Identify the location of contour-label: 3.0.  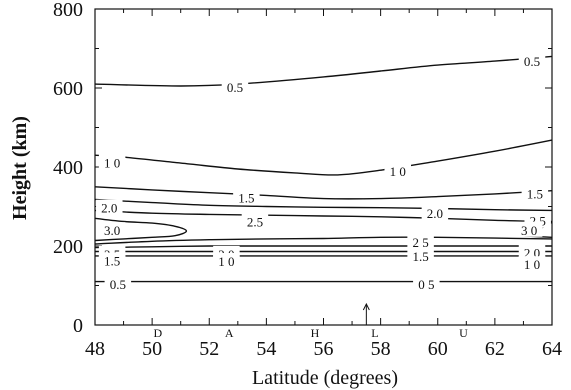
(112, 230).